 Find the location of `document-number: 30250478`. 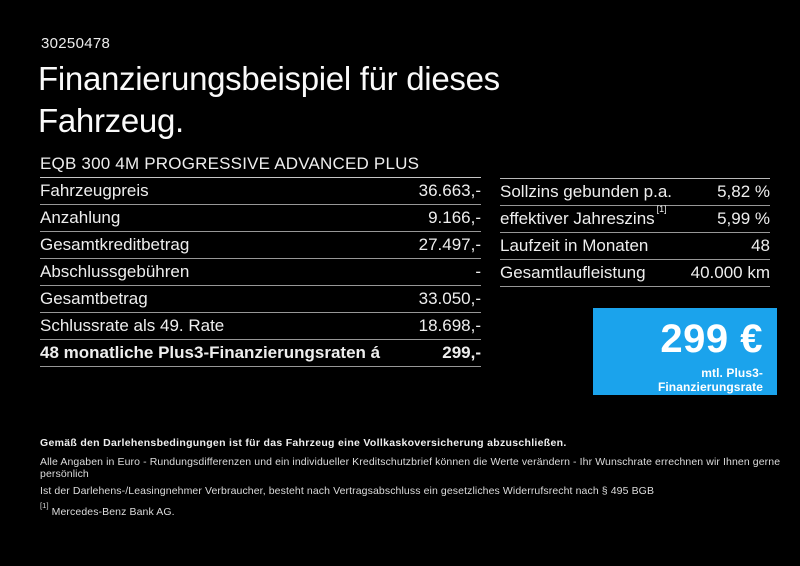

document-number: 30250478 is located at coordinates (76, 43).